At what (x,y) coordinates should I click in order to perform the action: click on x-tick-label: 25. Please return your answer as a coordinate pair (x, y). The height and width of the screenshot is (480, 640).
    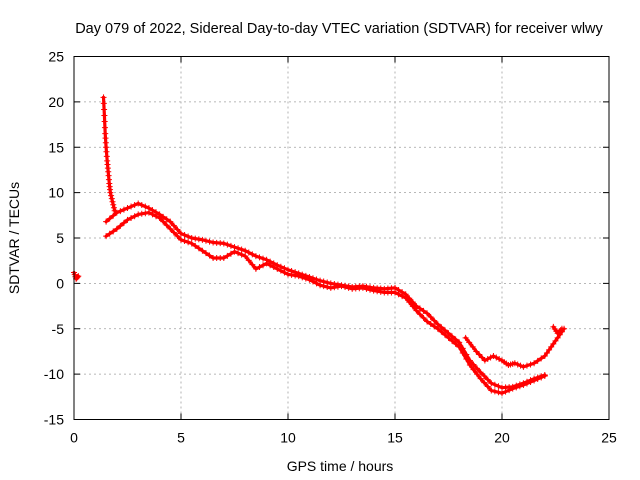
    Looking at the image, I should click on (609, 438).